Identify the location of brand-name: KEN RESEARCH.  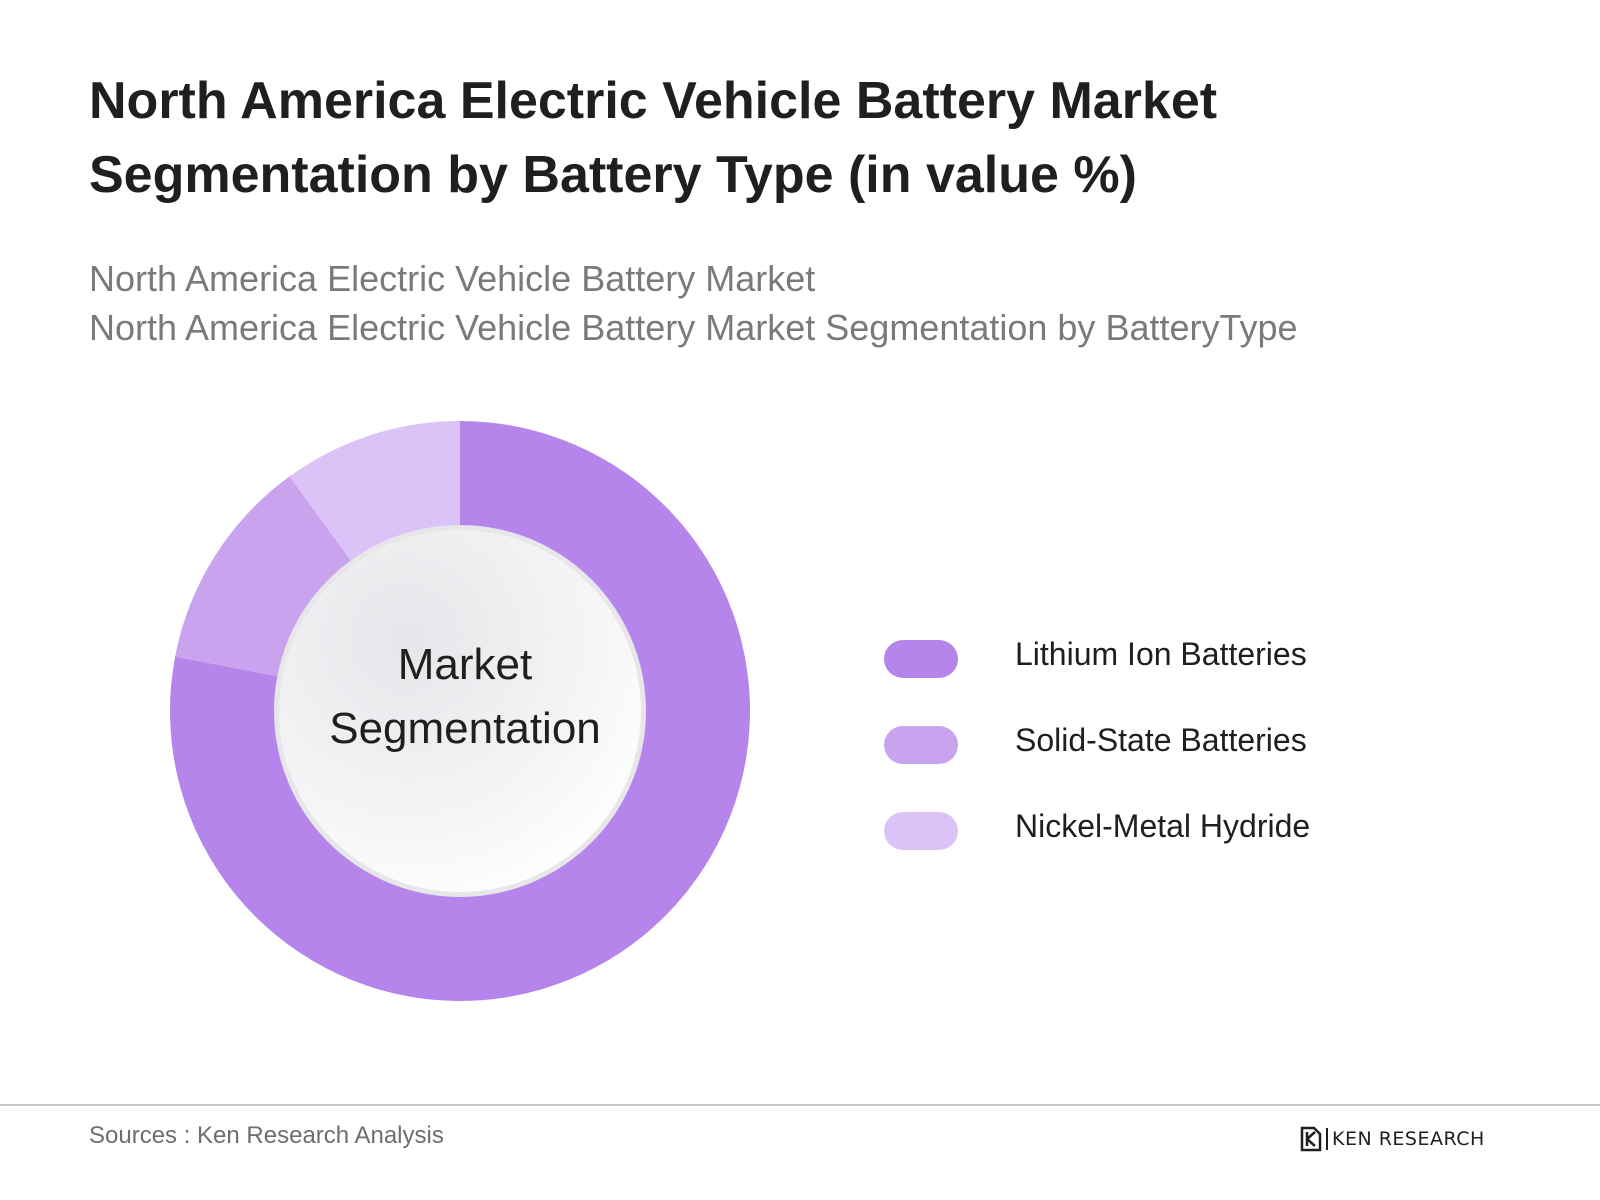
(1408, 1139).